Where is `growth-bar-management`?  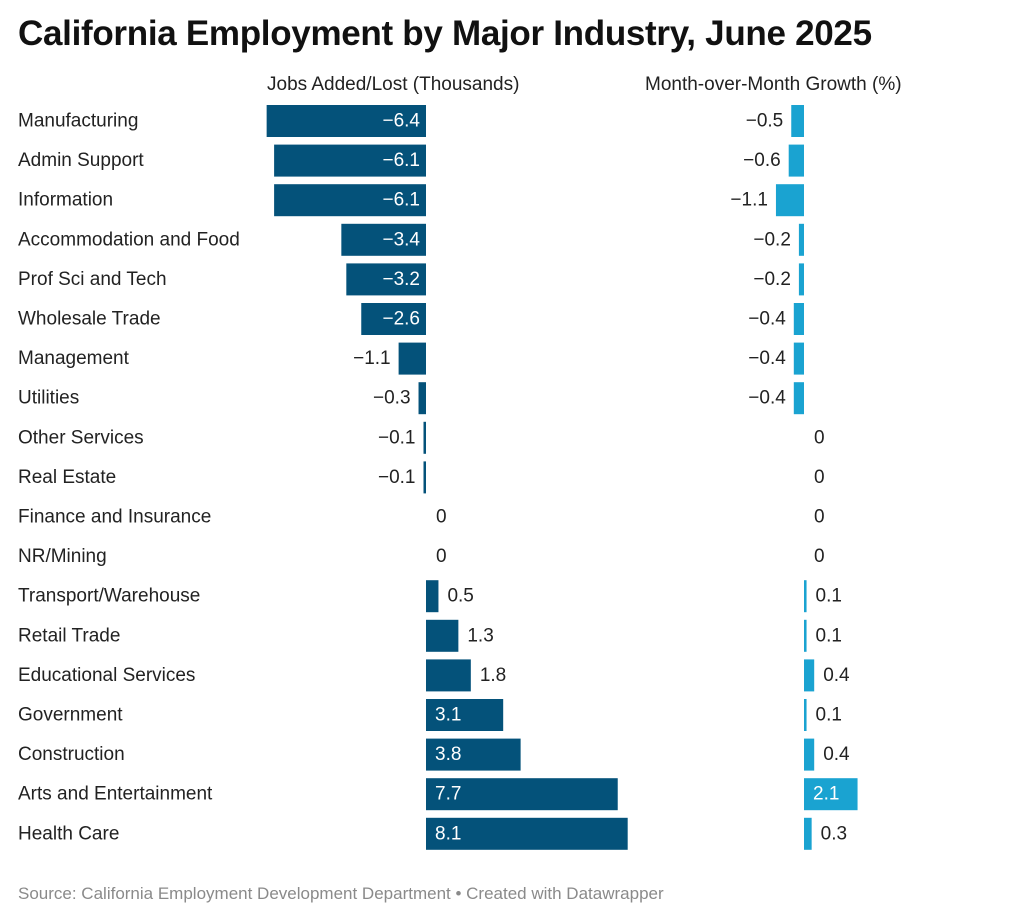 growth-bar-management is located at coordinates (798, 358).